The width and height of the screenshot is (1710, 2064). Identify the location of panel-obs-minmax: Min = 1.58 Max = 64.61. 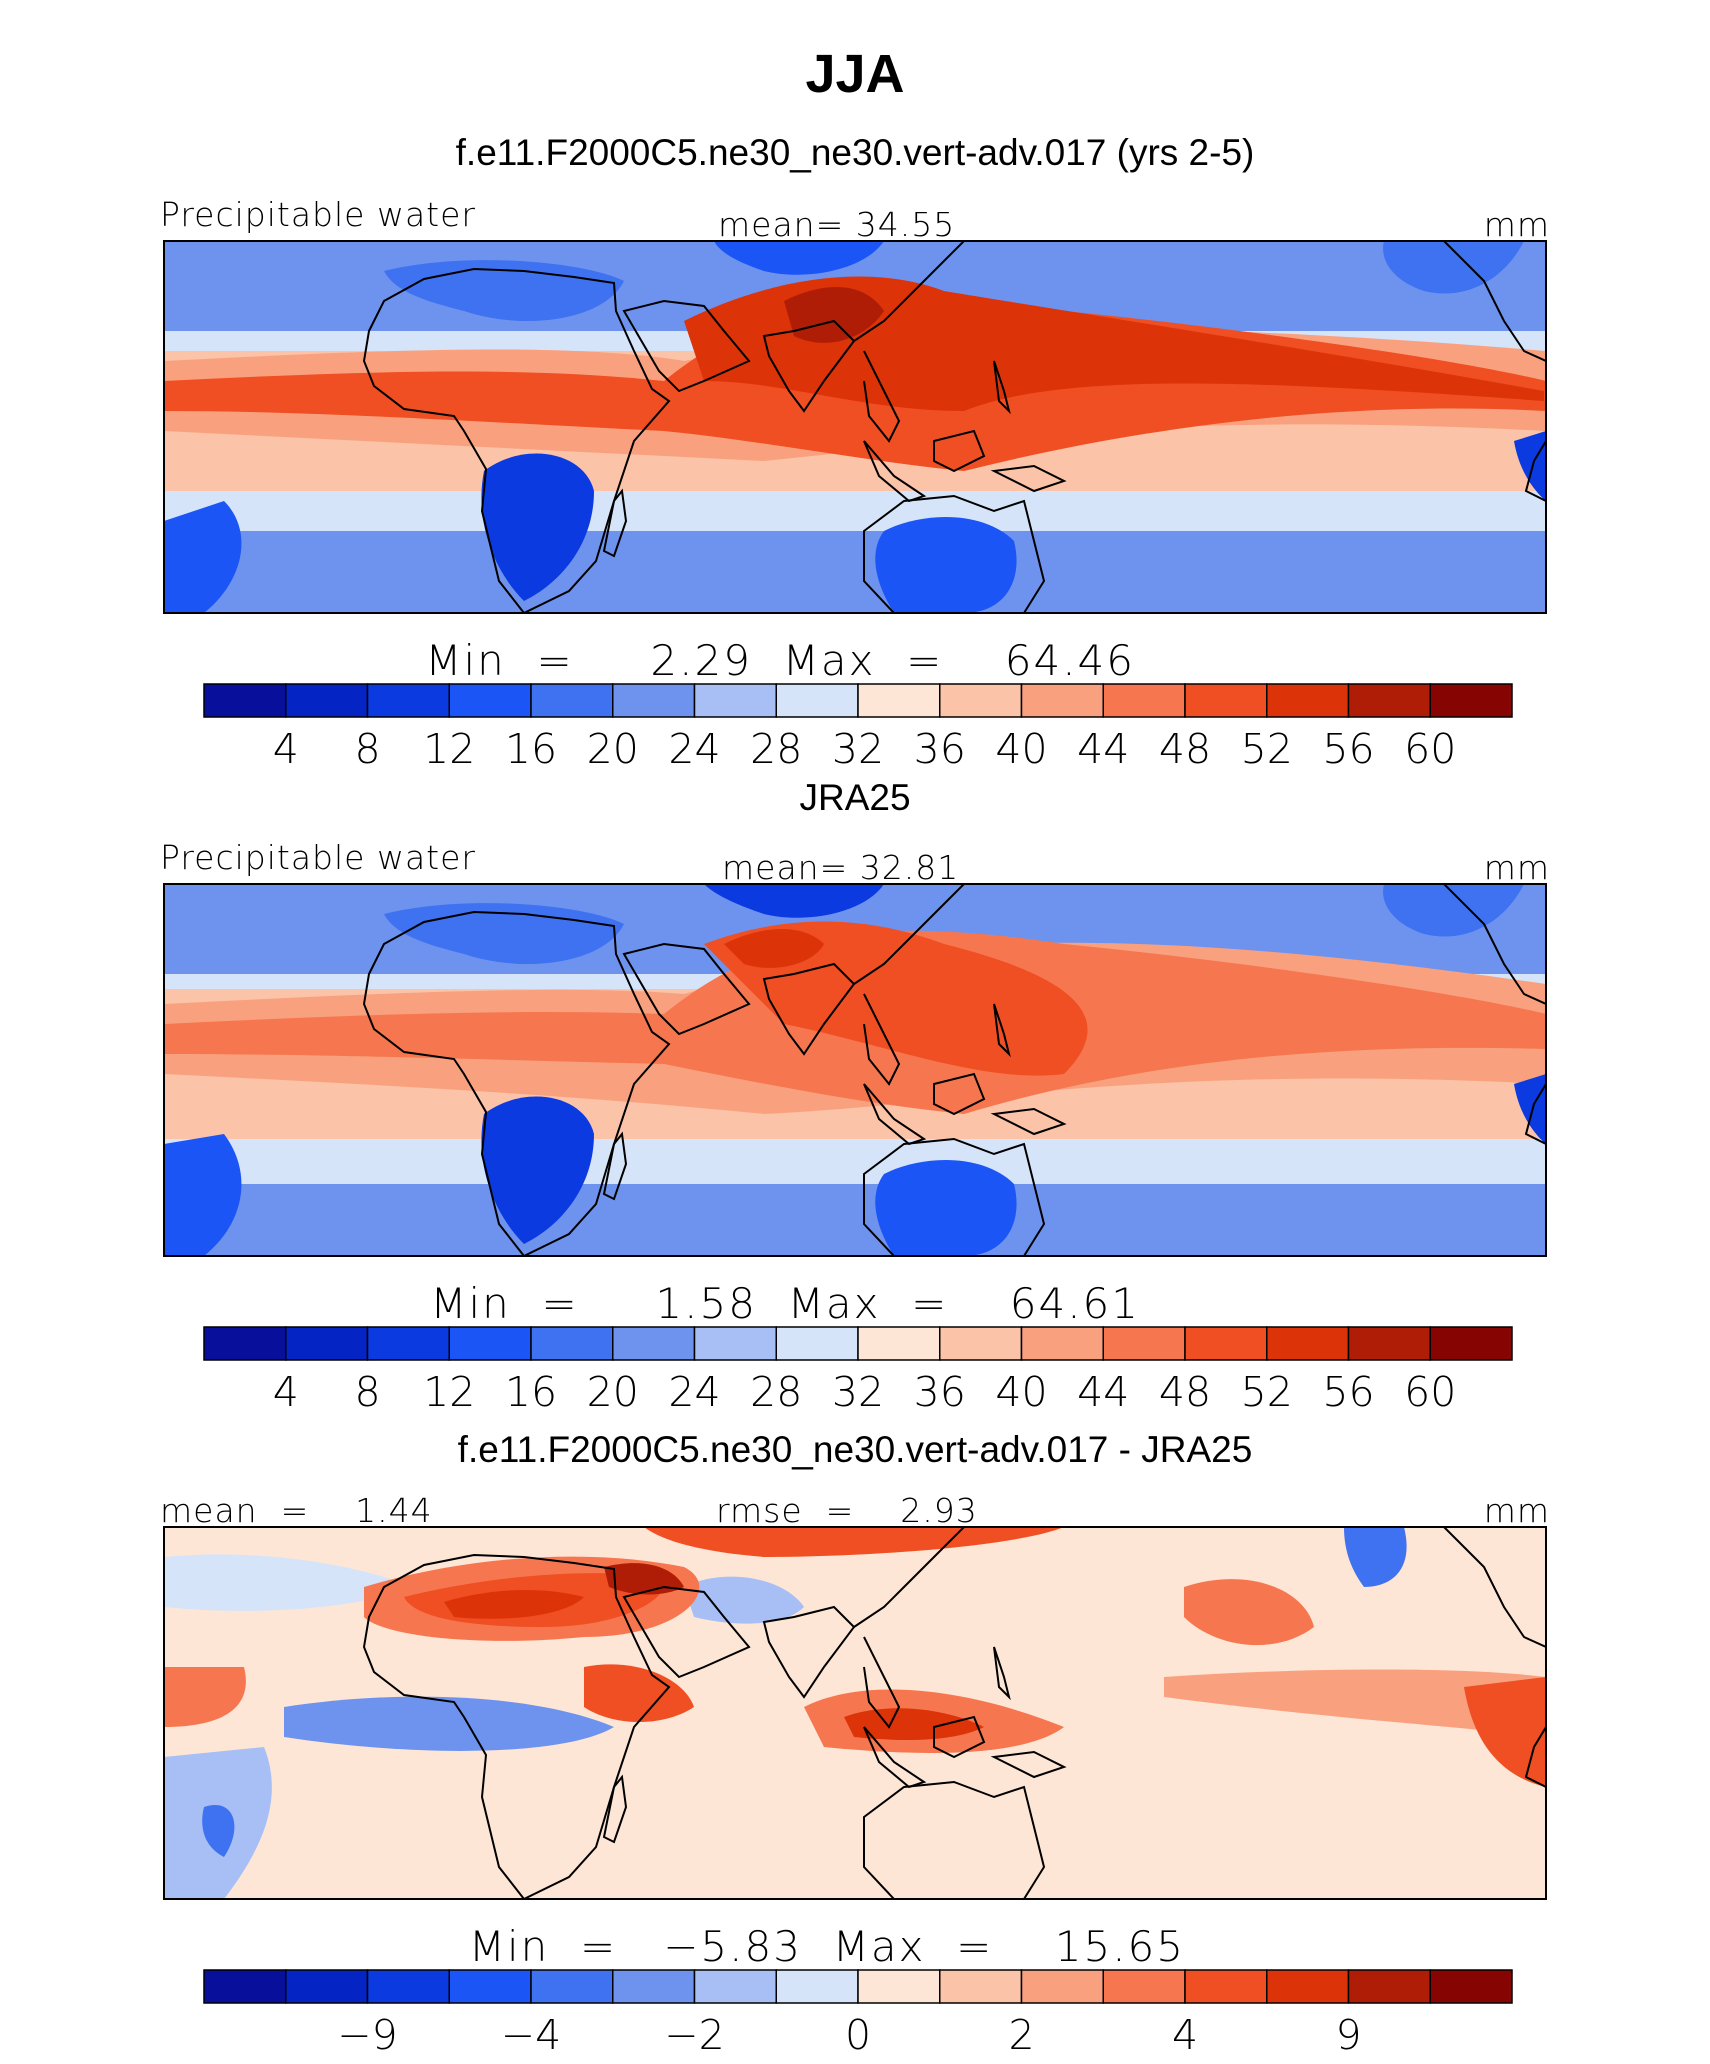
(785, 1303).